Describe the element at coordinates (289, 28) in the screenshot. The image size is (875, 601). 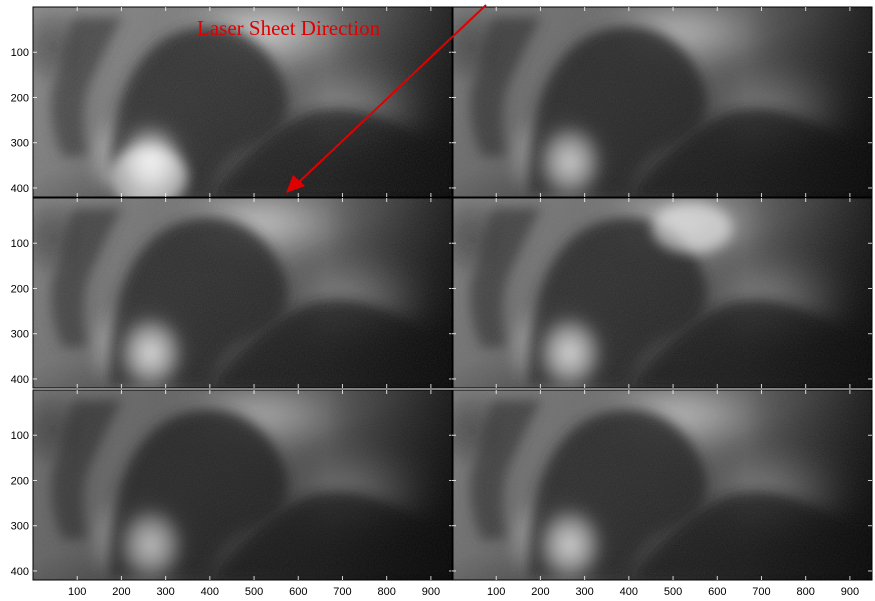
I see `annotation-text: Laser Sheet Direction` at that location.